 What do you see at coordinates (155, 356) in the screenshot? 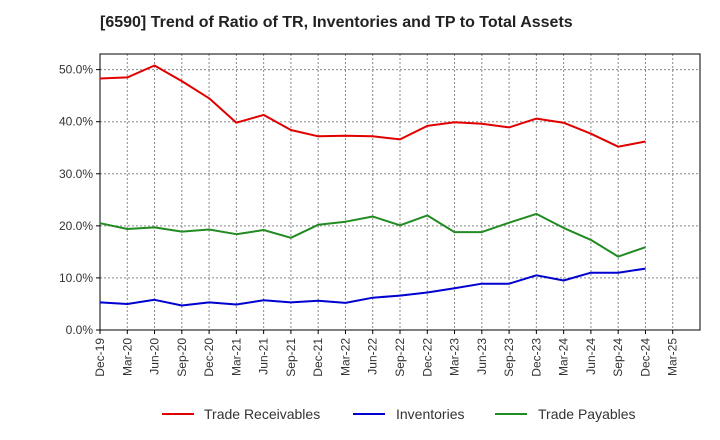
I see `x-tick-label: Jun-20` at bounding box center [155, 356].